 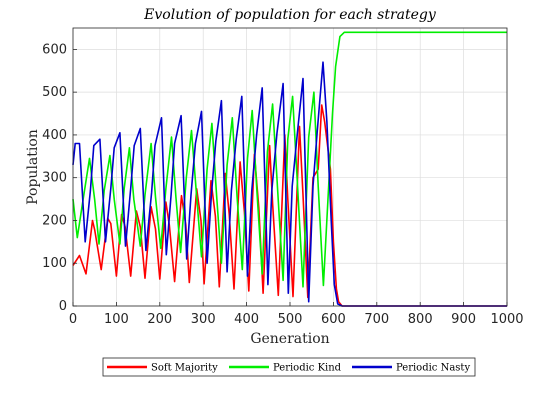 What do you see at coordinates (54, 263) in the screenshot?
I see `y-tick-label: 100` at bounding box center [54, 263].